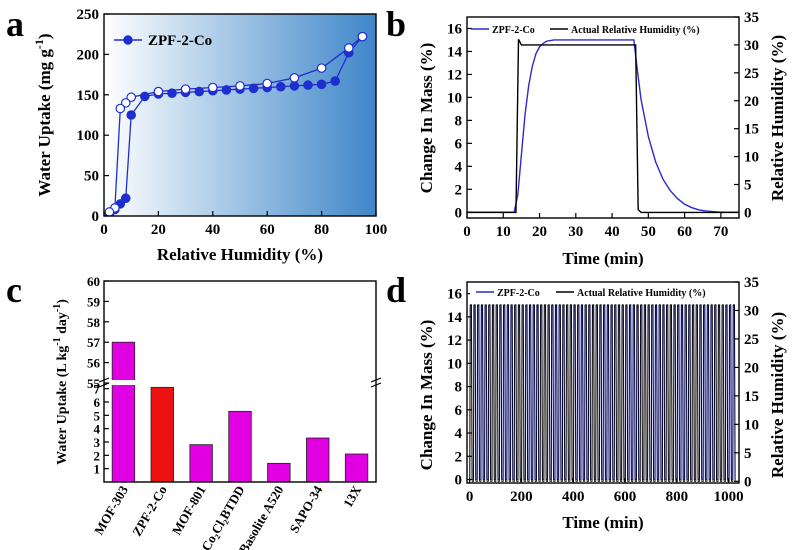 Image resolution: width=798 pixels, height=550 pixels. What do you see at coordinates (459, 481) in the screenshot?
I see `panel-d-ytick-label: 0` at bounding box center [459, 481].